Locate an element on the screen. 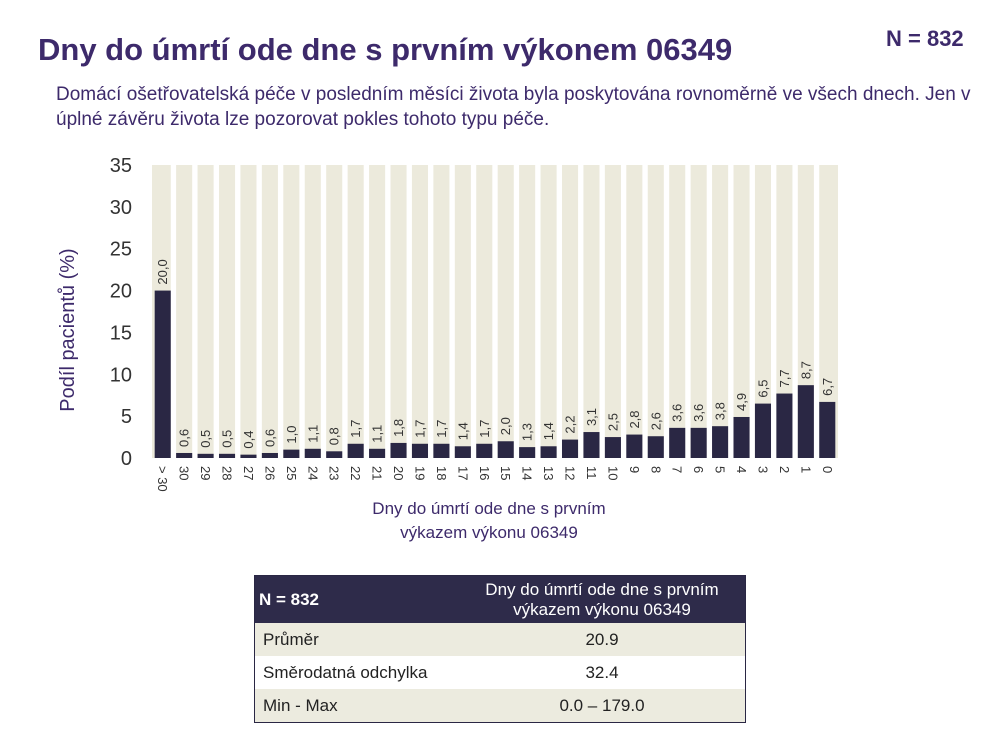 This screenshot has height=750, width=1000. x-tick-label: 11 is located at coordinates (591, 473).